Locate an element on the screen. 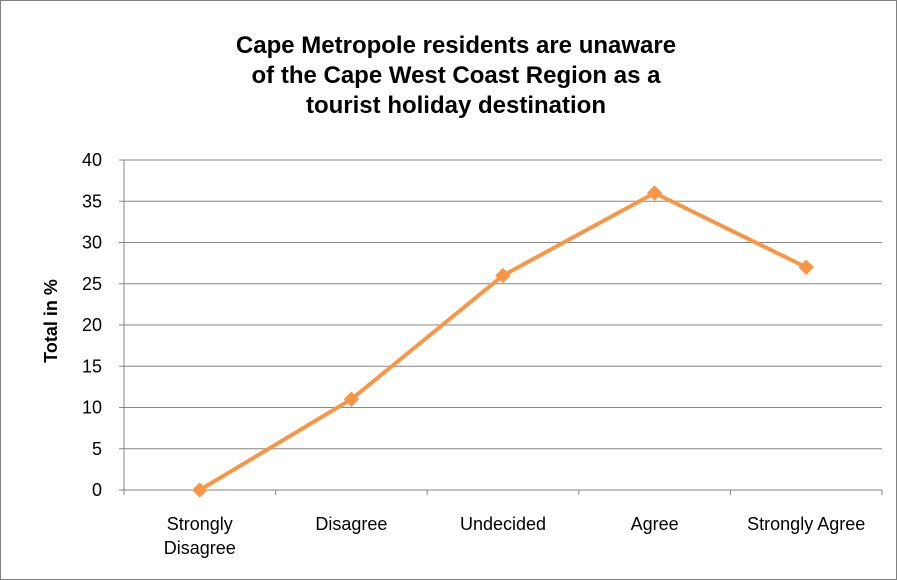 This screenshot has height=580, width=897. x-tick-label-0: Strongly Disagree is located at coordinates (200, 536).